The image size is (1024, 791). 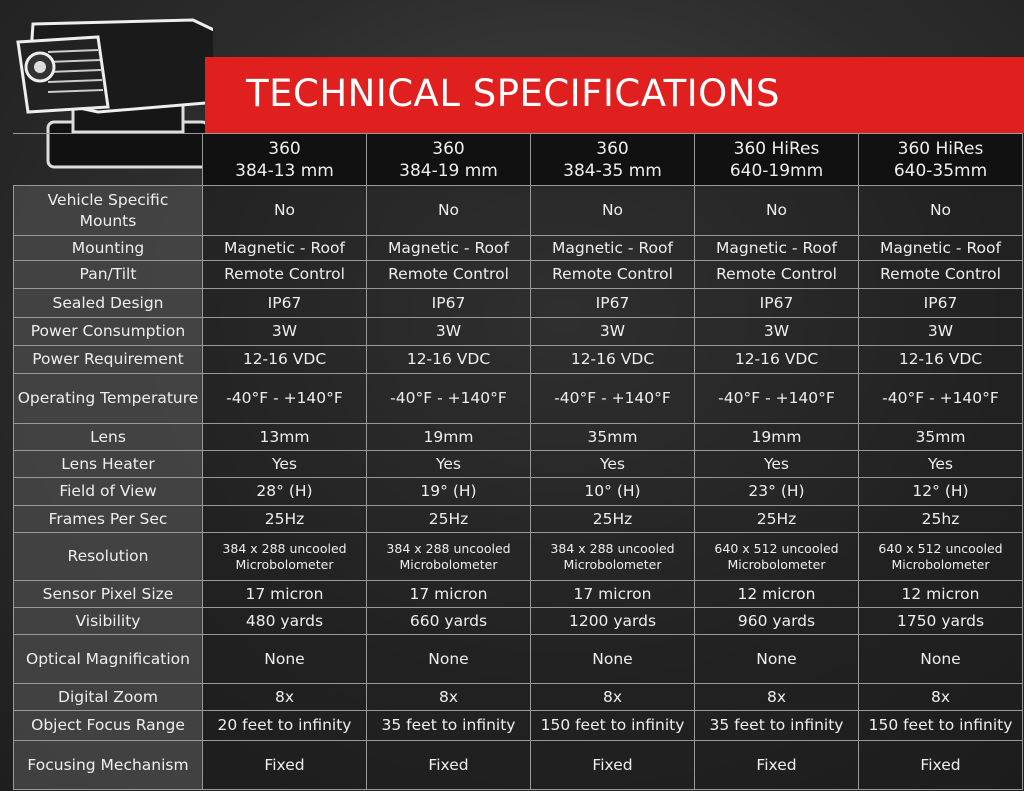 I want to click on title: TECHNICAL SPECIFICATIONS, so click(x=513, y=93).